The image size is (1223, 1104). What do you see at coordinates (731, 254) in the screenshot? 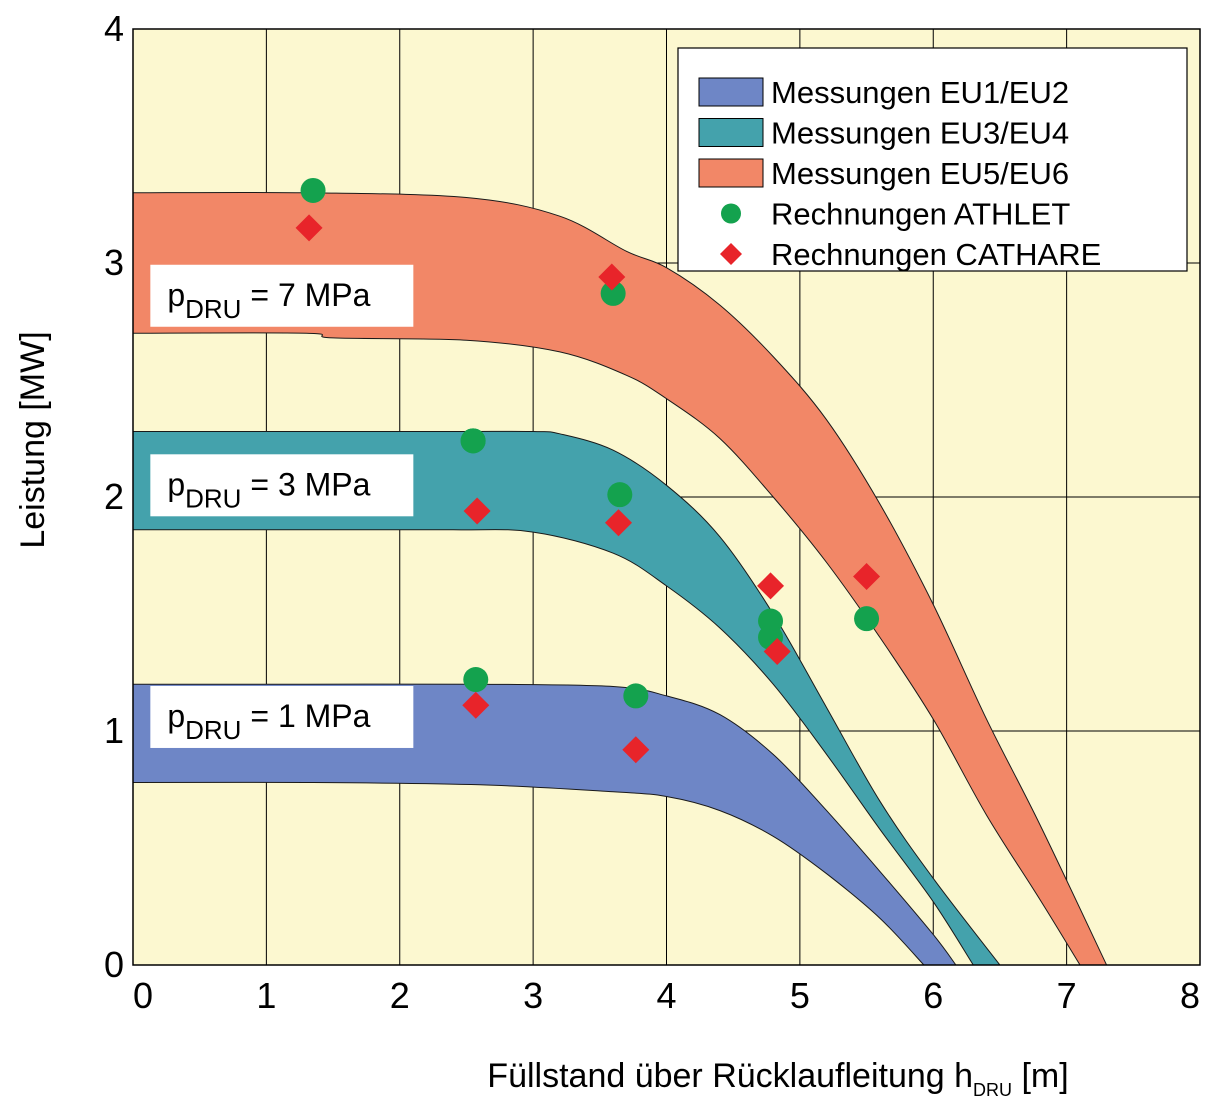
I see `legend-marker-diamond` at bounding box center [731, 254].